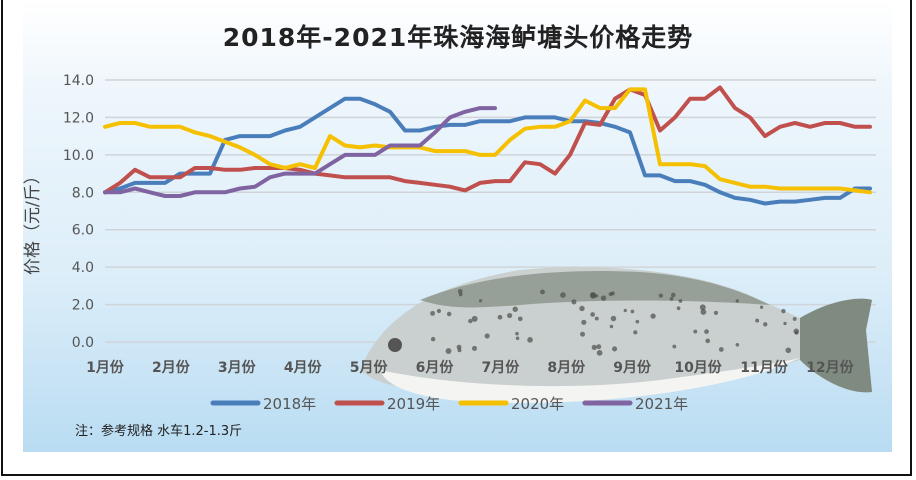 This screenshot has width=916, height=480. What do you see at coordinates (458, 37) in the screenshot?
I see `chart-title: 2018年-2021年珠海海鲈塘头价格走势` at bounding box center [458, 37].